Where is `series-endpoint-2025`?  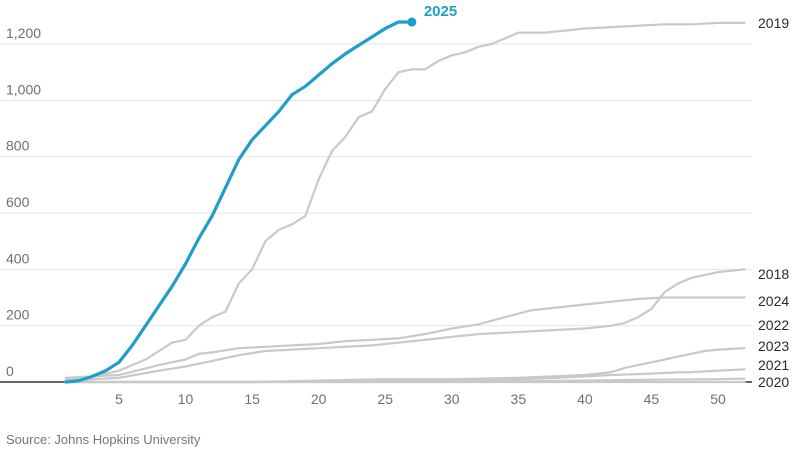
series-endpoint-2025 is located at coordinates (412, 22).